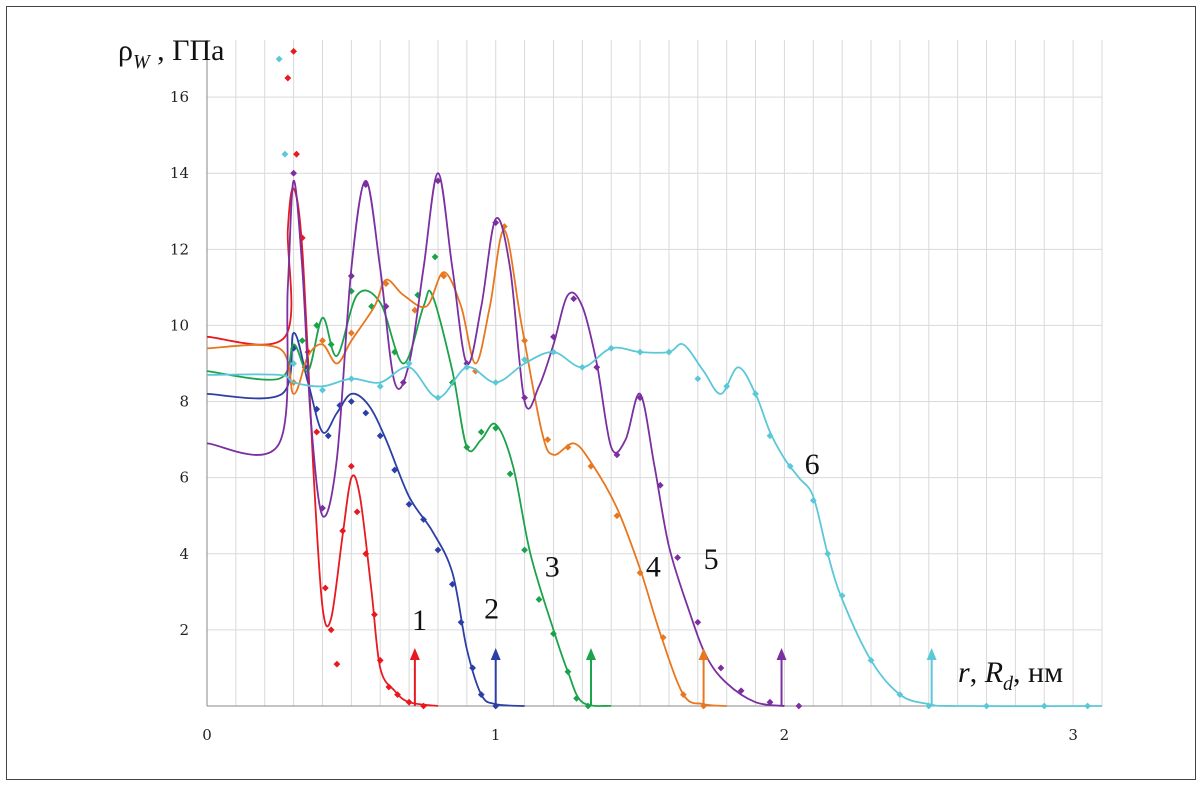 Image resolution: width=1204 pixels, height=788 pixels. Describe the element at coordinates (419, 620) in the screenshot. I see `curve-label: 1` at that location.